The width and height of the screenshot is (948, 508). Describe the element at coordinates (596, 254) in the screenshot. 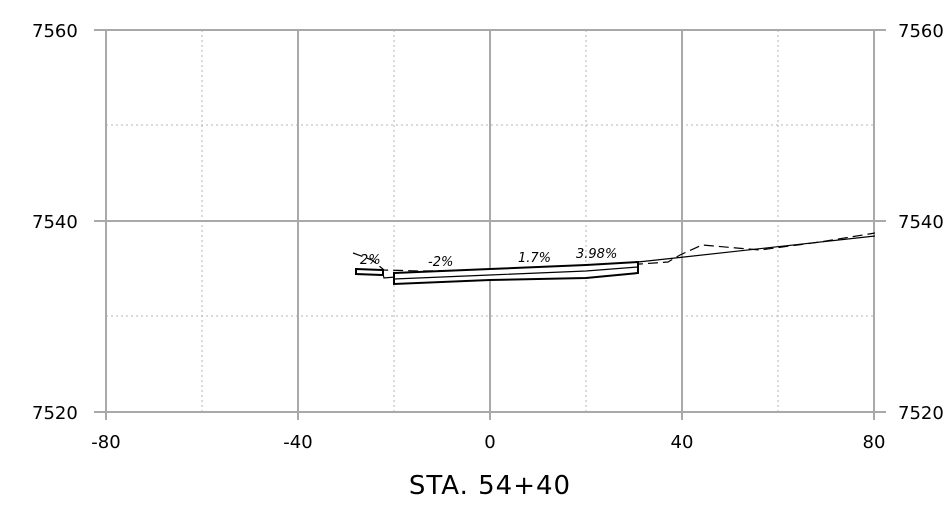

I see `slope-label-outer: 3.98%` at that location.